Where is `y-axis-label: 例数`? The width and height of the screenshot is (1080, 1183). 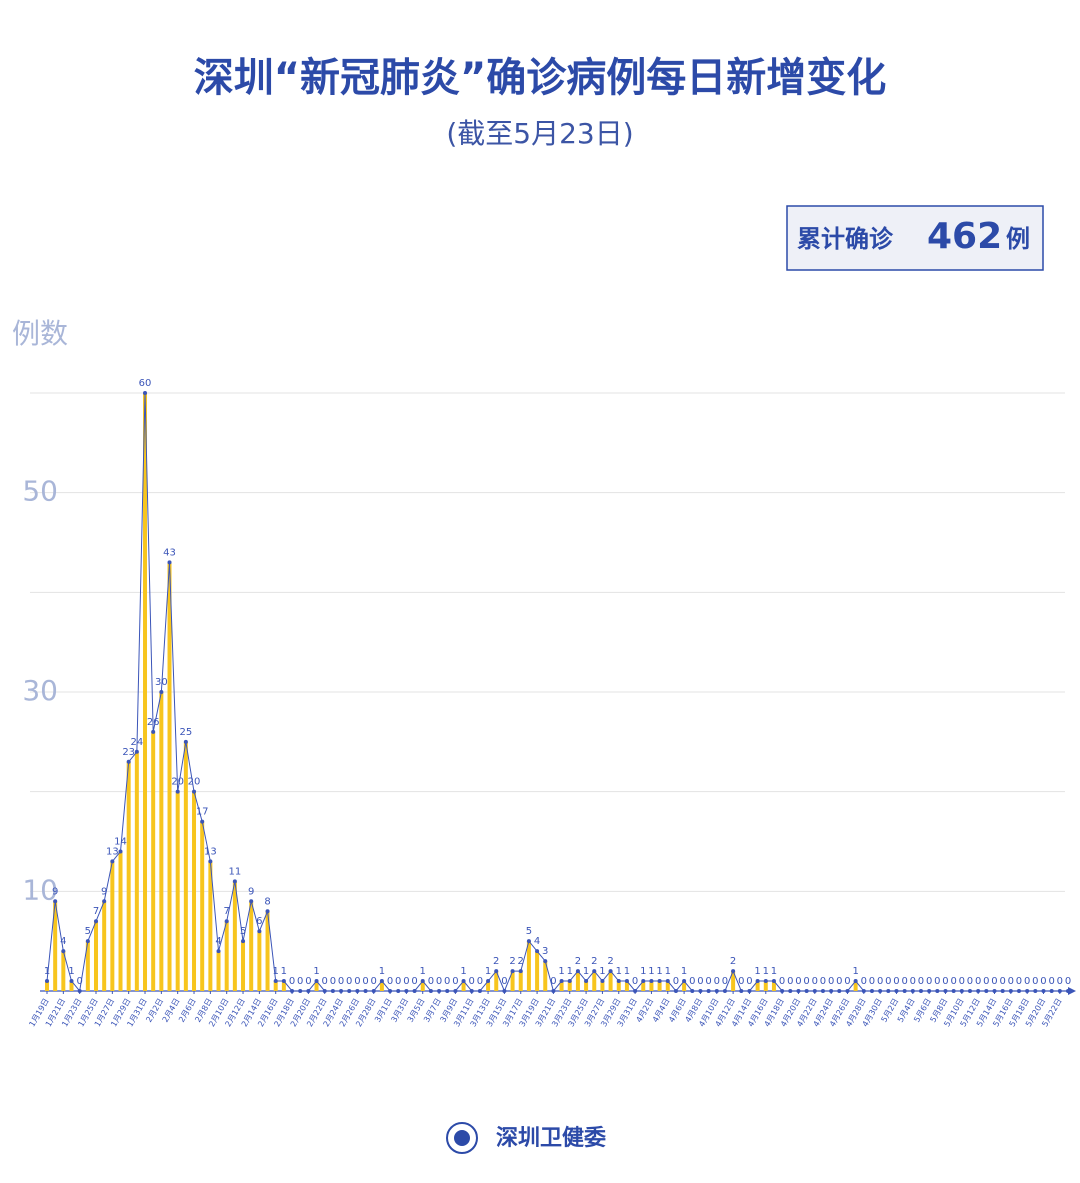 y-axis-label: 例数 is located at coordinates (40, 333).